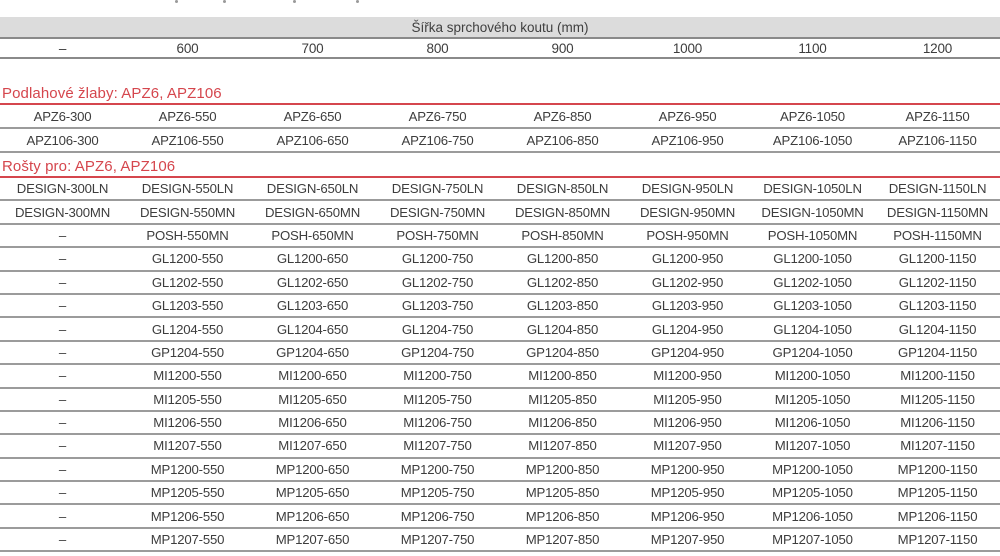  Describe the element at coordinates (562, 399) in the screenshot. I see `table-cell: MI1205-850` at that location.